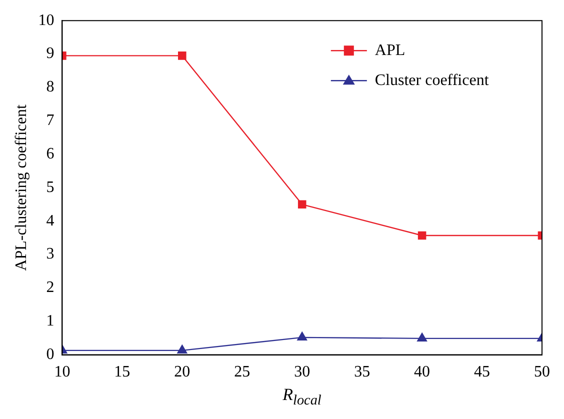 The width and height of the screenshot is (564, 419). I want to click on x-tick-label: 35, so click(362, 372).